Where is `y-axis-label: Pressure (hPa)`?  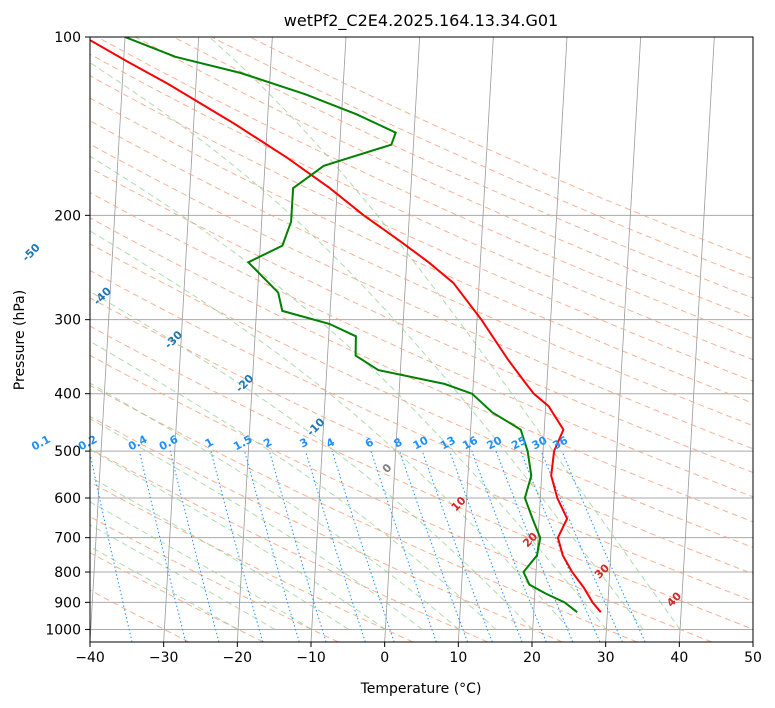 y-axis-label: Pressure (hPa) is located at coordinates (20, 340).